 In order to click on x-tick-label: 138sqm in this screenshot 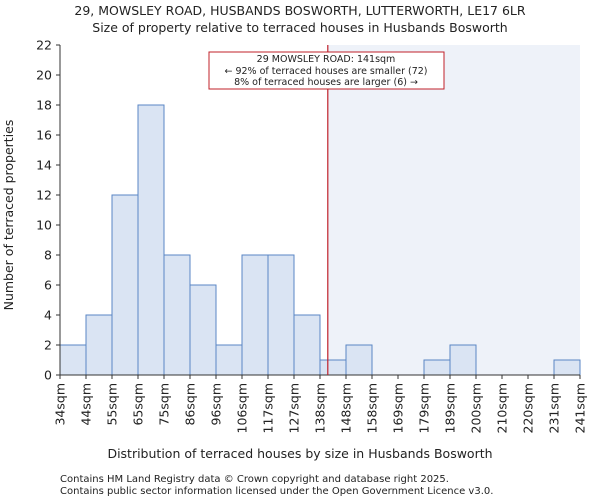, I will do `click(320, 408)`.